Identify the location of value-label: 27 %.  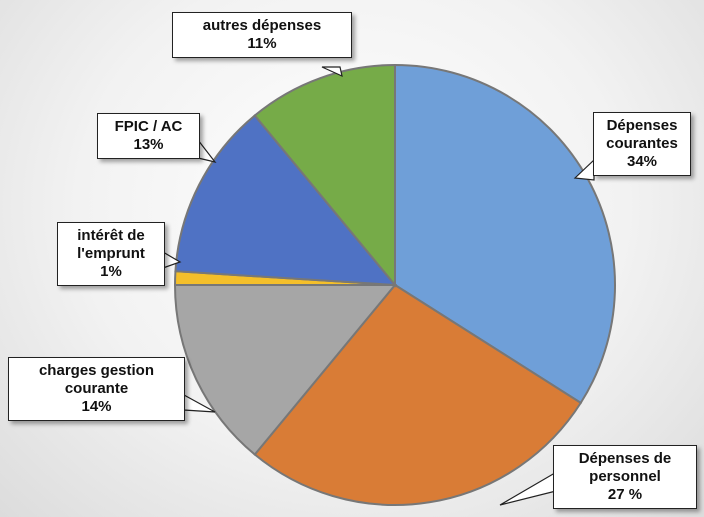
(625, 494).